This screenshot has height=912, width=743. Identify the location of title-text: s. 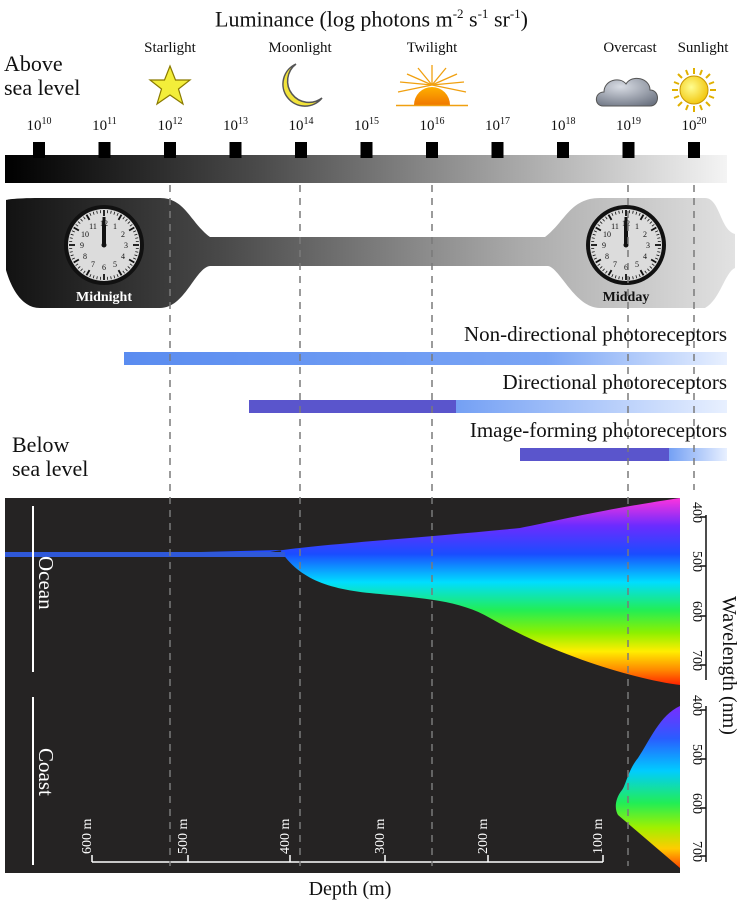
(470, 19).